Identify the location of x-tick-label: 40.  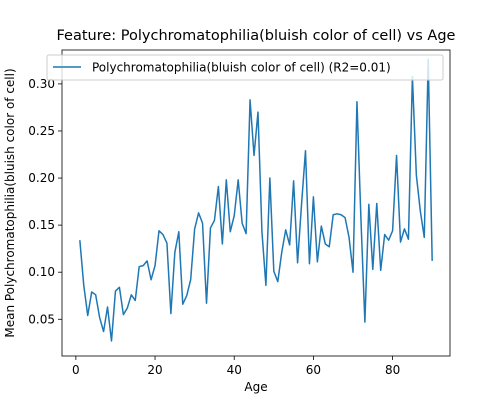
(234, 370).